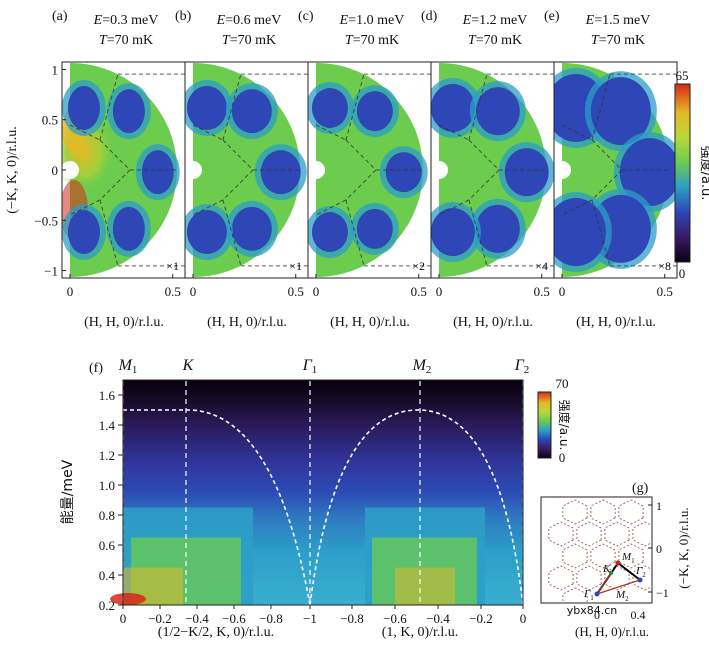 The width and height of the screenshot is (709, 645). What do you see at coordinates (96, 368) in the screenshot?
I see `panel-tag: (f)` at bounding box center [96, 368].